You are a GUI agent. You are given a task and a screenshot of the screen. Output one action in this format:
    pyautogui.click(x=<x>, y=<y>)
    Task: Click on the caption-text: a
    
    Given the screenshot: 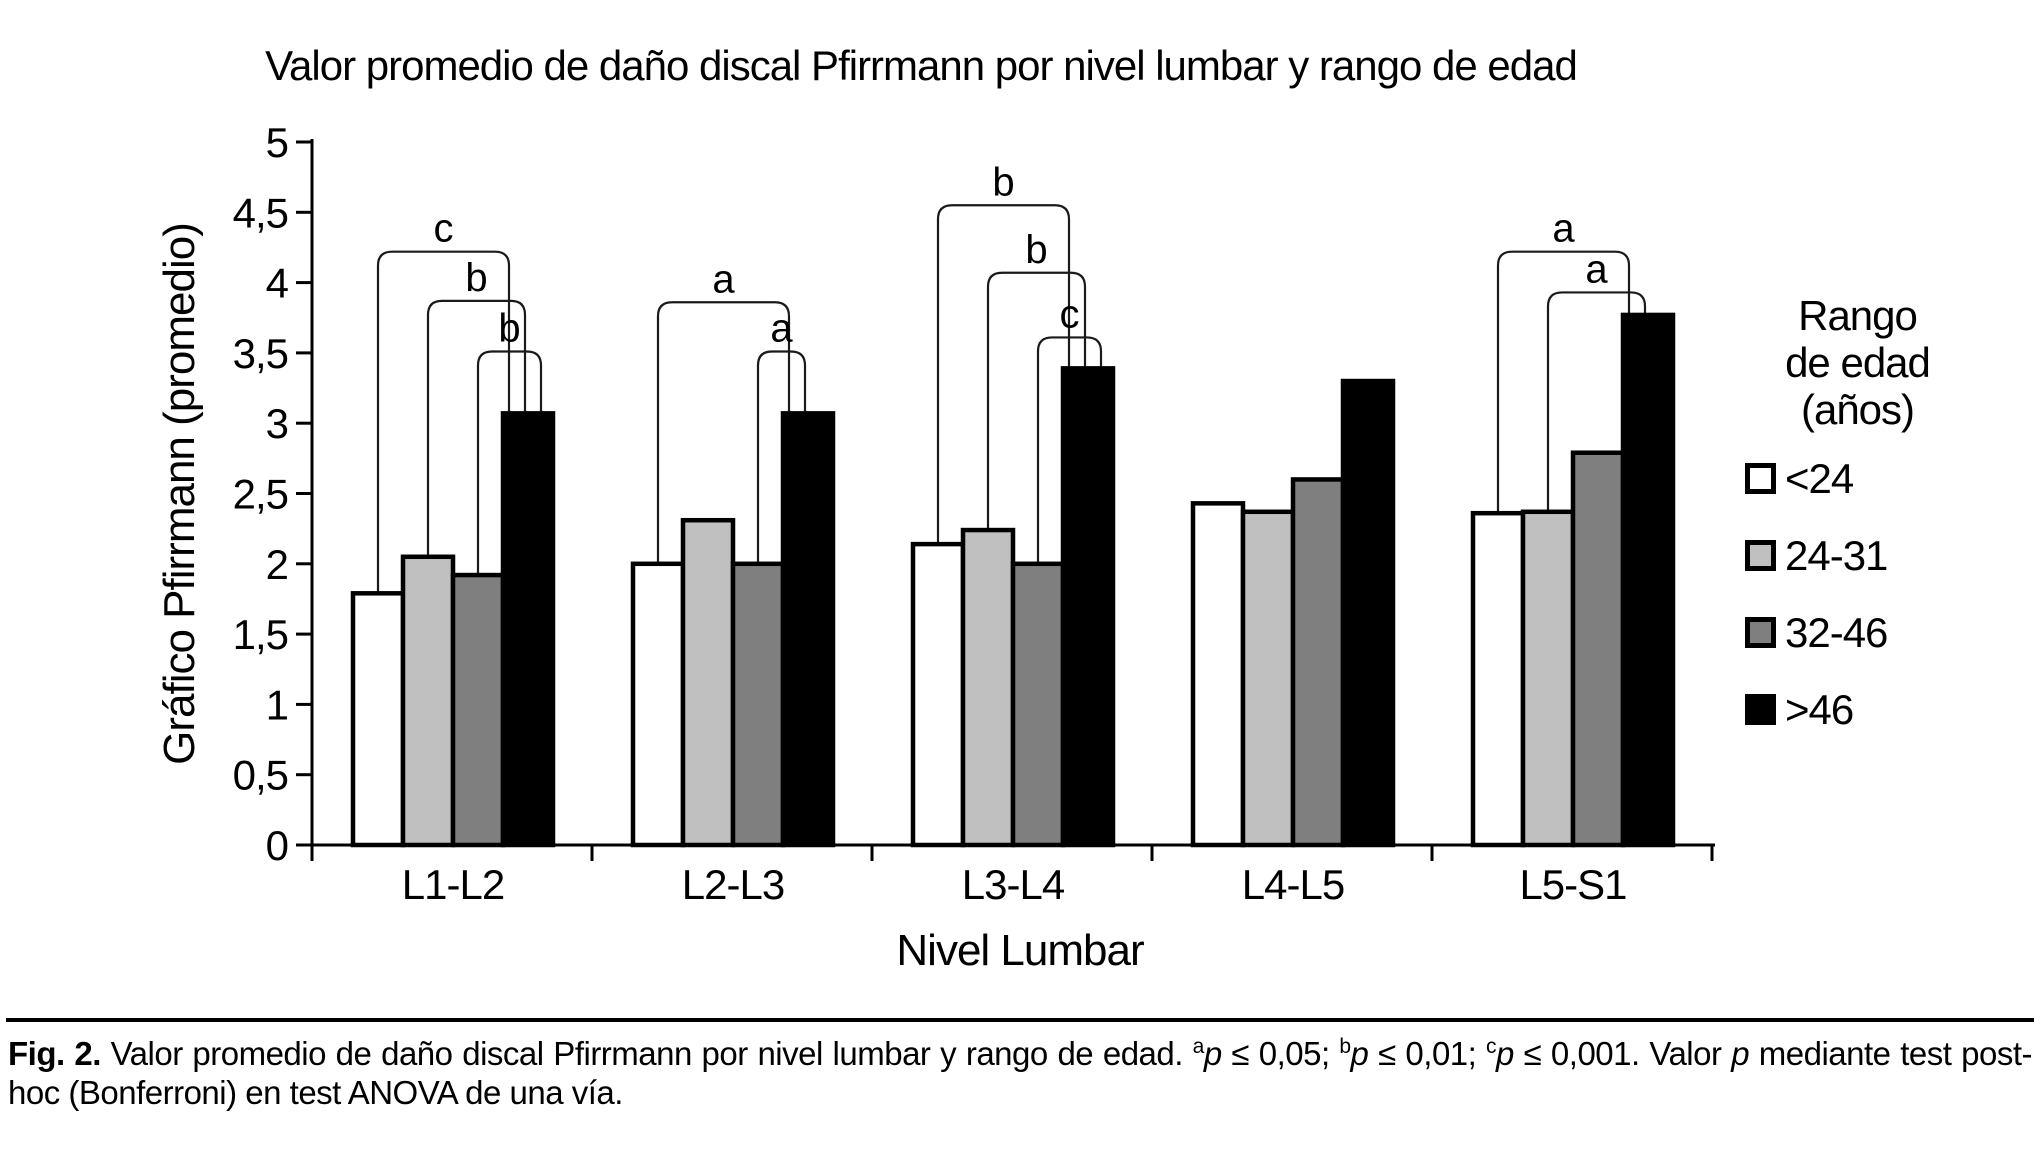 What is the action you would take?
    pyautogui.click(x=1198, y=1046)
    